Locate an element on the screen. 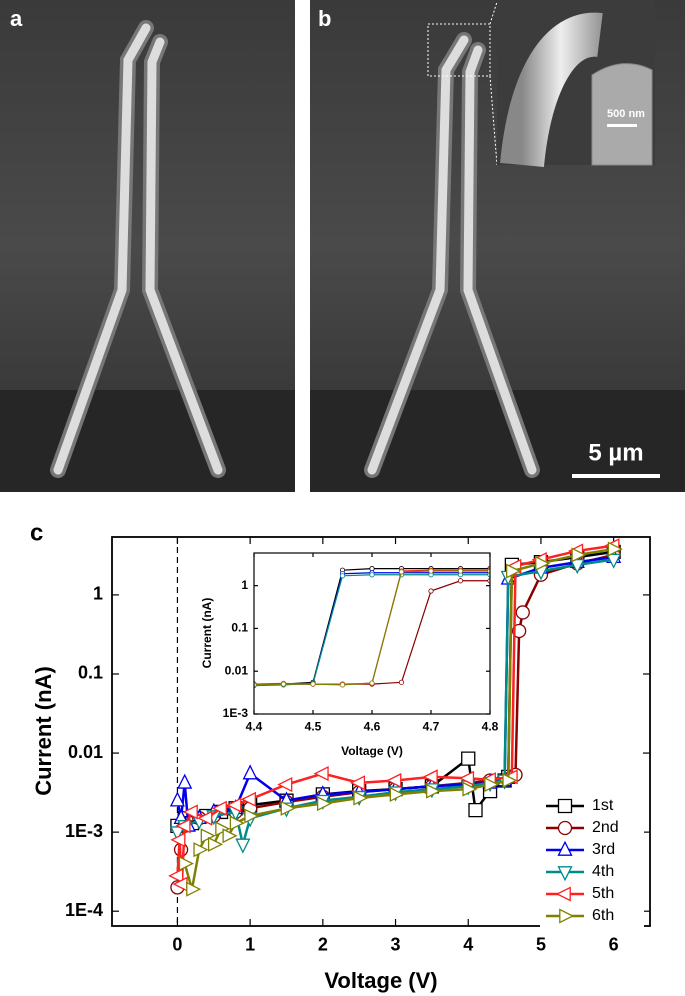 This screenshot has width=685, height=996. x-tick-label: 4.6 is located at coordinates (372, 726).